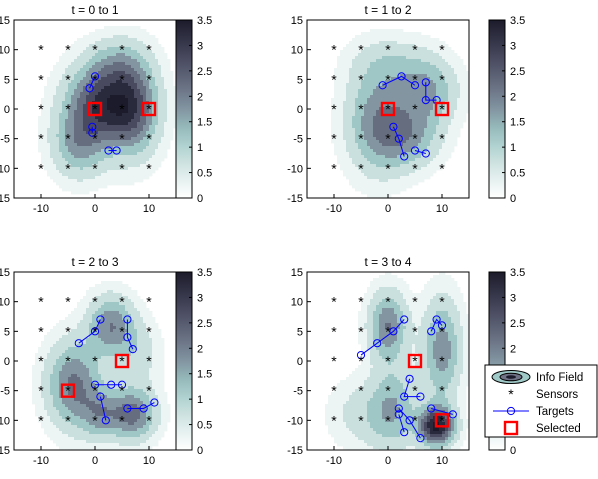 The height and width of the screenshot is (479, 598). Describe the element at coordinates (397, 361) in the screenshot. I see `info-field` at that location.